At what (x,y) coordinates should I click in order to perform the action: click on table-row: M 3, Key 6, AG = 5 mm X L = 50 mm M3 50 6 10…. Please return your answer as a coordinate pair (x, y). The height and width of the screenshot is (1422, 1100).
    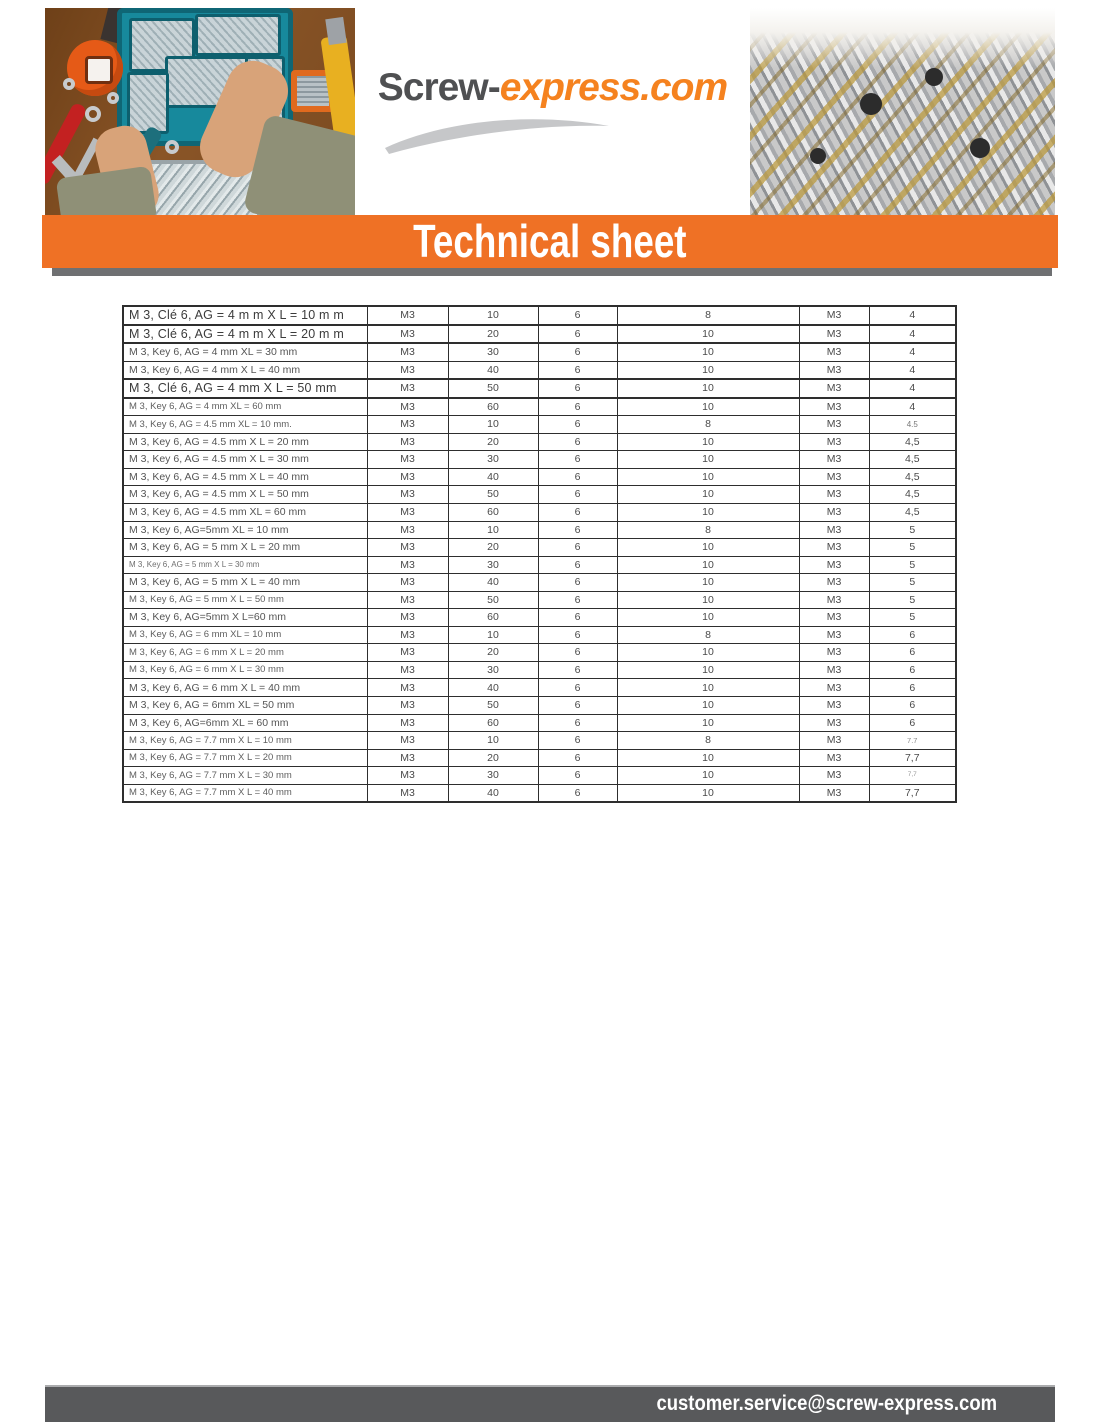
    Looking at the image, I should click on (539, 600).